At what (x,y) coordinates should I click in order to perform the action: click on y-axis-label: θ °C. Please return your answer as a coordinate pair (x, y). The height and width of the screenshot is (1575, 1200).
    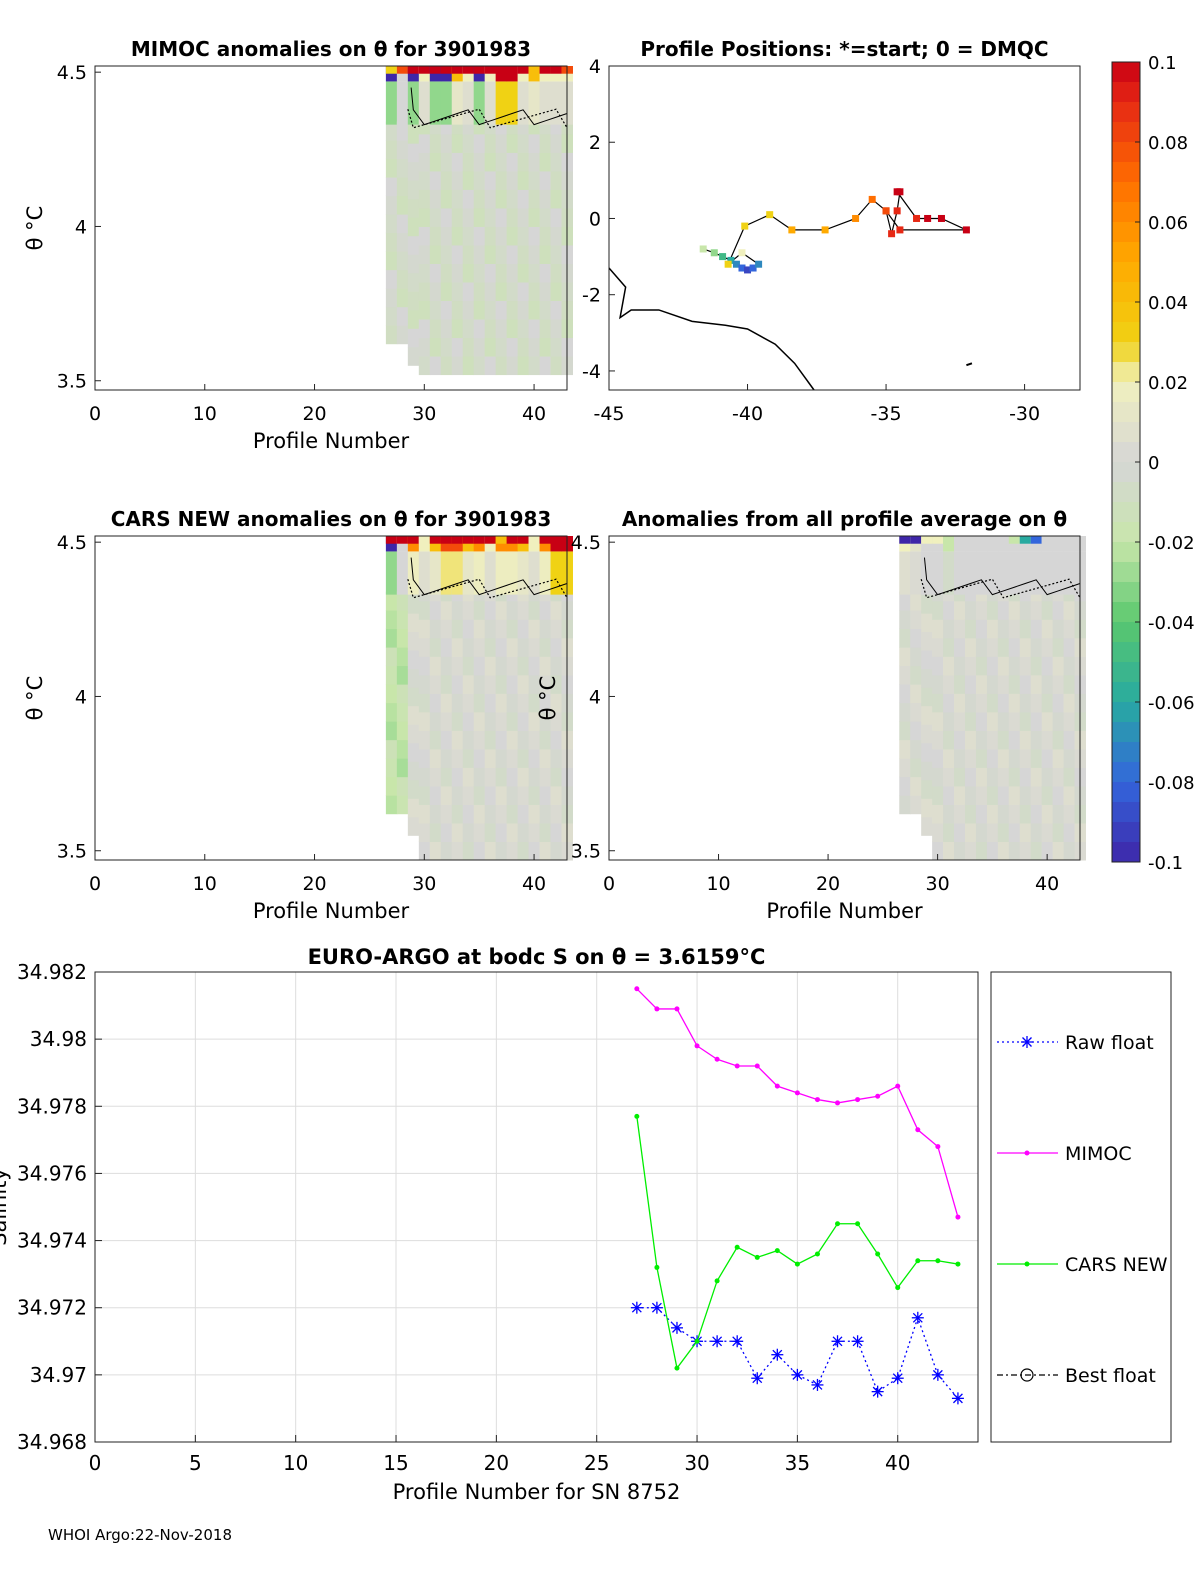
    Looking at the image, I should click on (548, 698).